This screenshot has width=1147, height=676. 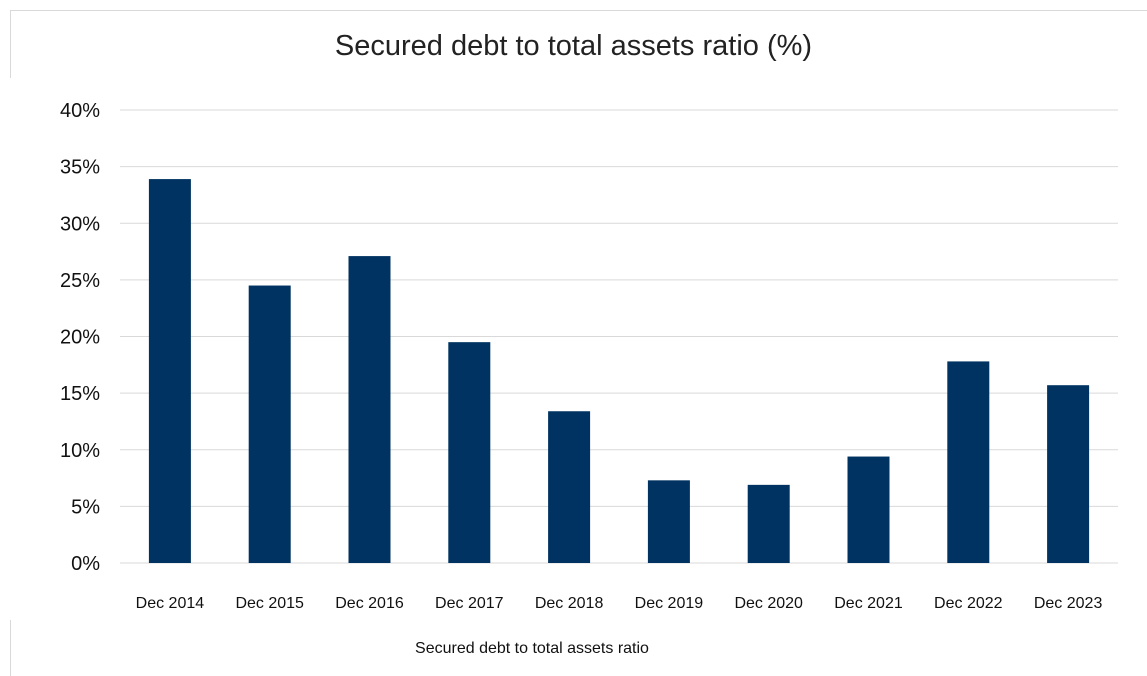 I want to click on x-tick-label: Dec 2023, so click(x=1068, y=603).